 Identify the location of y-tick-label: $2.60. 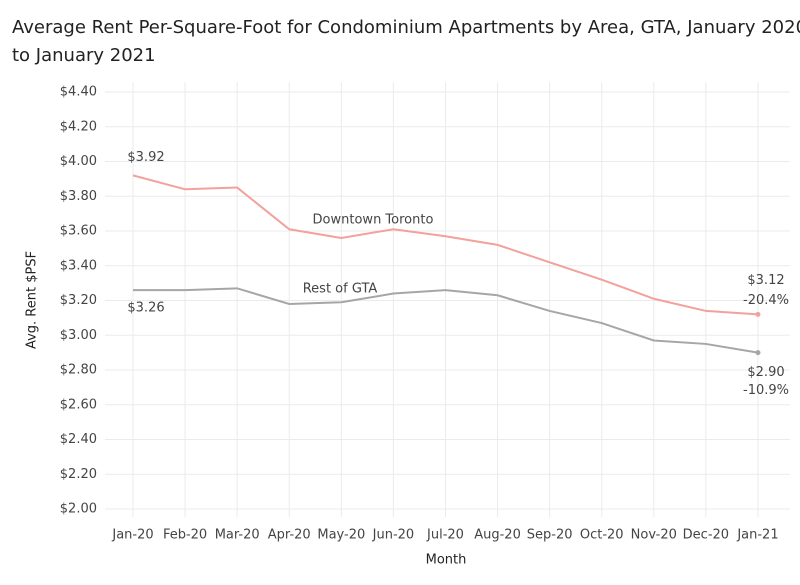
(78, 404).